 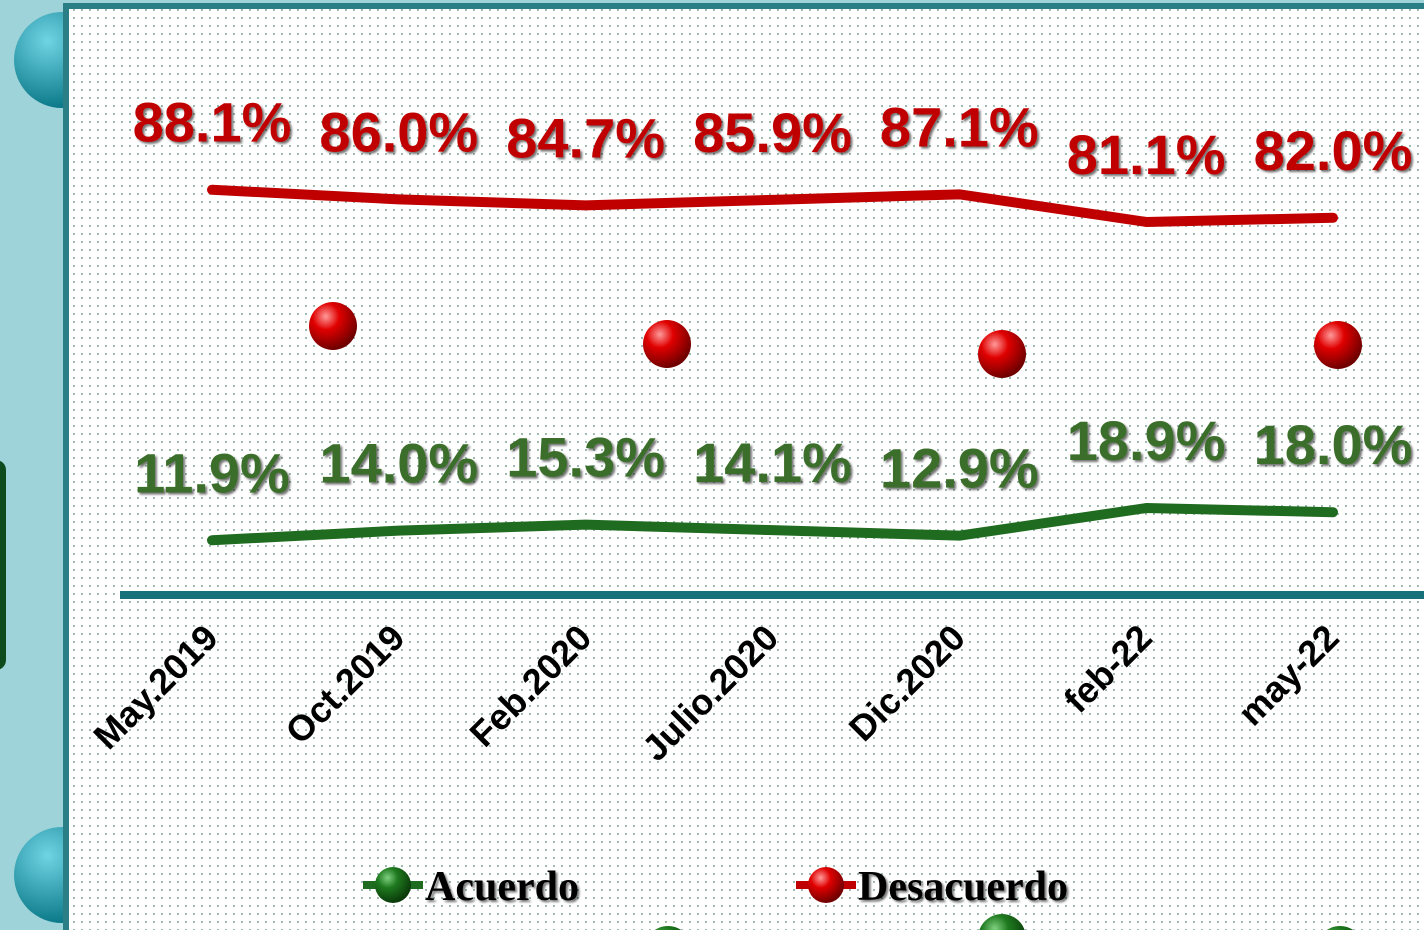 What do you see at coordinates (502, 887) in the screenshot?
I see `legend-label: Acuerdo` at bounding box center [502, 887].